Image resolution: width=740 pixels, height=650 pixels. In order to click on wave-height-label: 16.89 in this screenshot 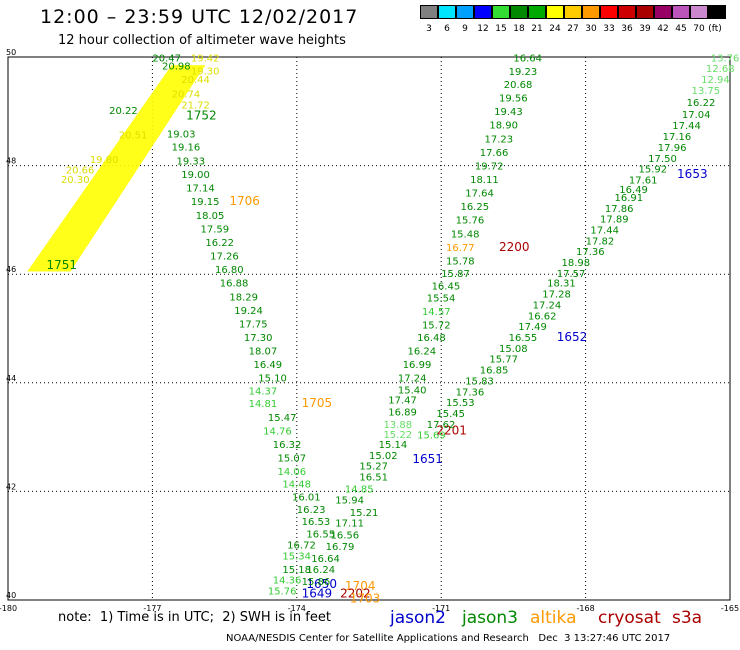, I will do `click(402, 412)`.